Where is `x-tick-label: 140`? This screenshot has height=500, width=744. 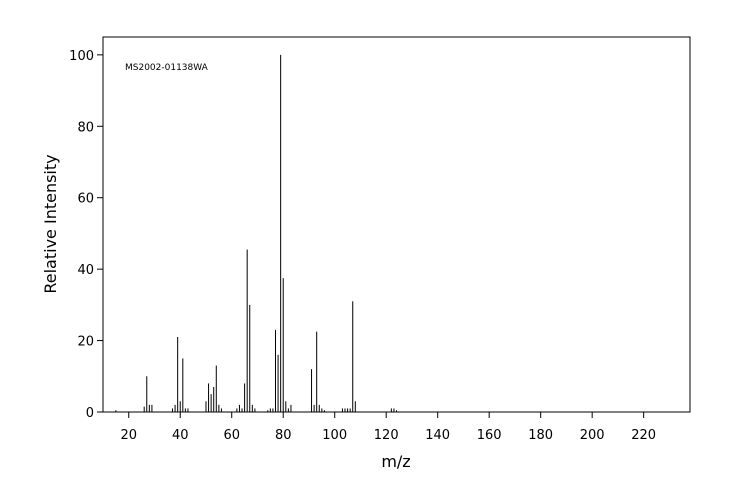
x-tick-label: 140 is located at coordinates (437, 435).